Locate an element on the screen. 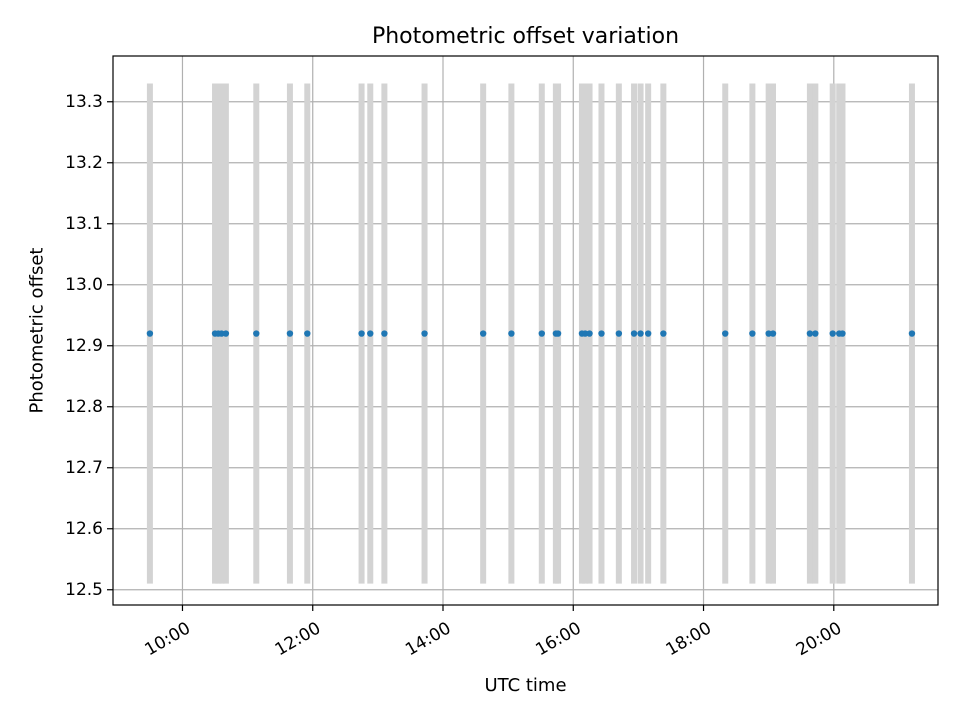 Image resolution: width=960 pixels, height=720 pixels. y-tick-label: 13.0 is located at coordinates (84, 285).